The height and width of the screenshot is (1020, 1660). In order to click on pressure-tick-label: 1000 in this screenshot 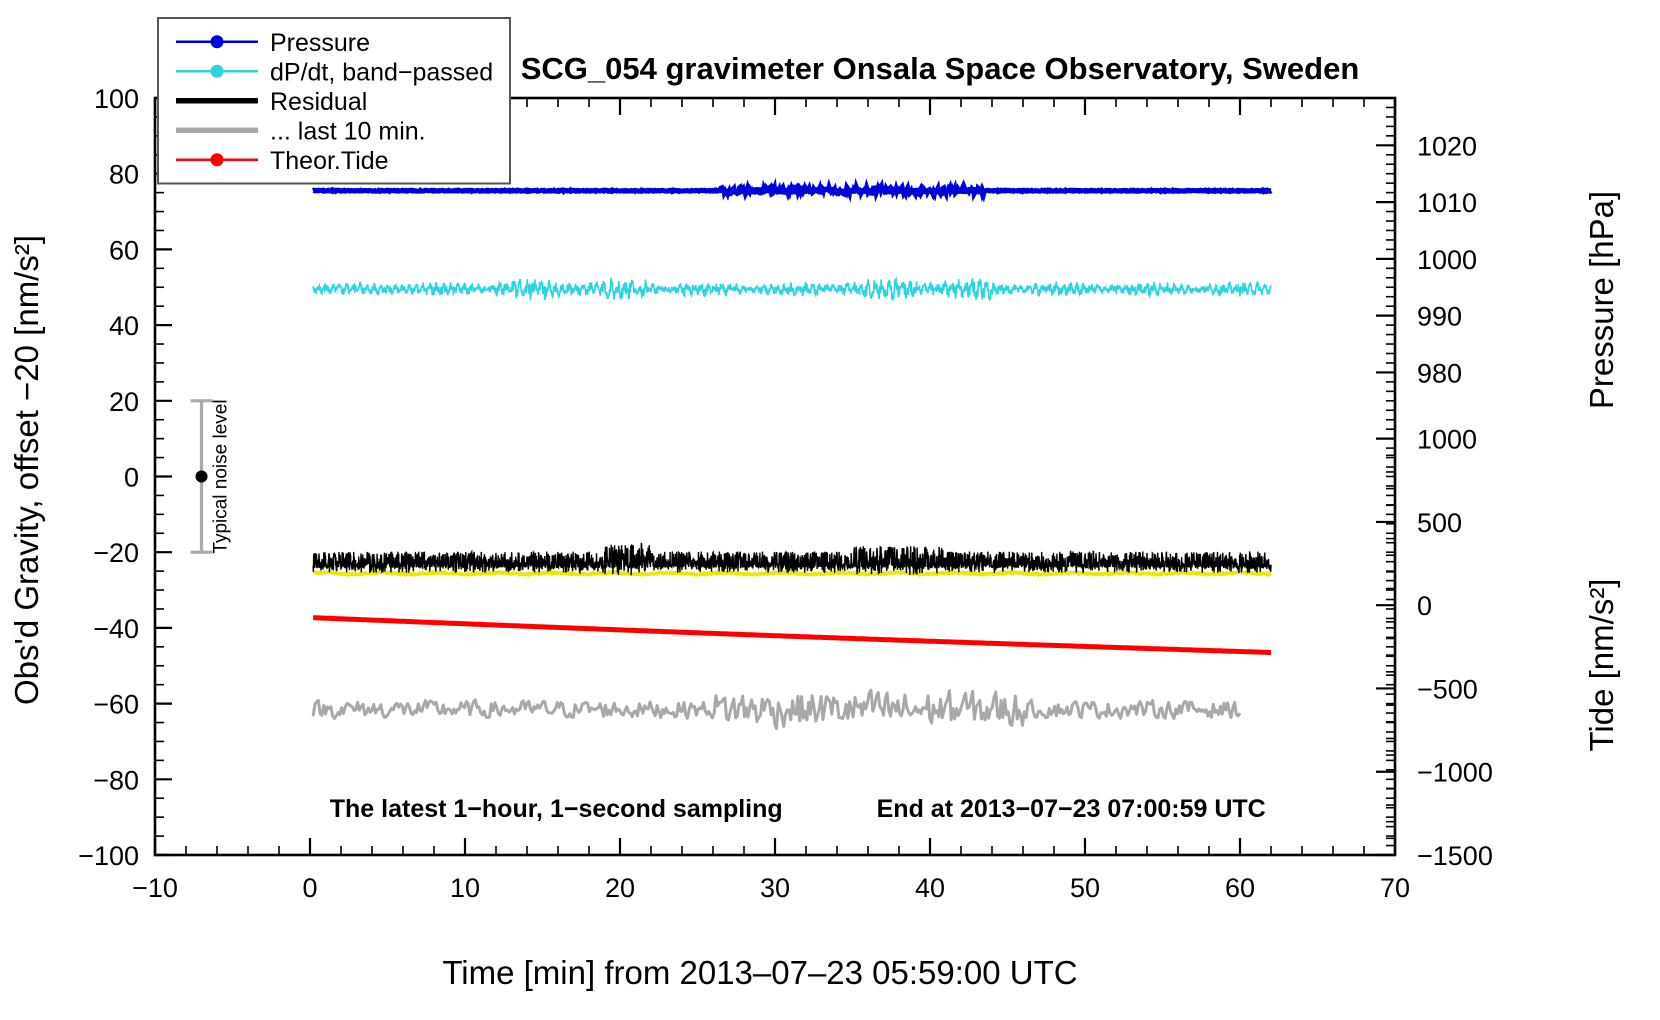, I will do `click(1447, 260)`.